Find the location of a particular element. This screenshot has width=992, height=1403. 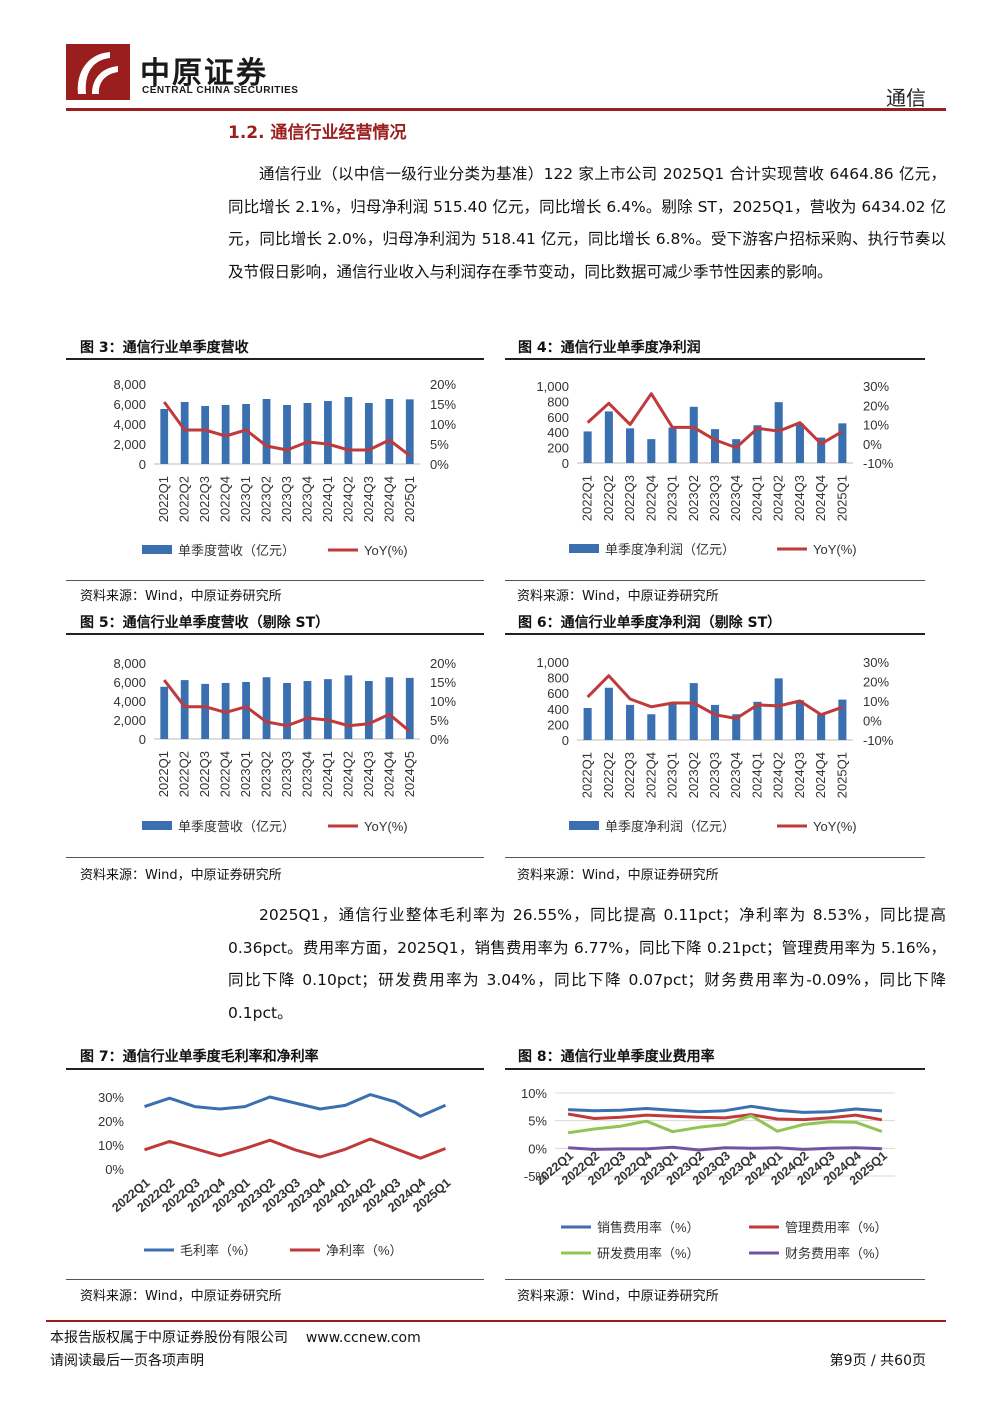

page-number: 第9页 / 共60页 is located at coordinates (877, 1361).